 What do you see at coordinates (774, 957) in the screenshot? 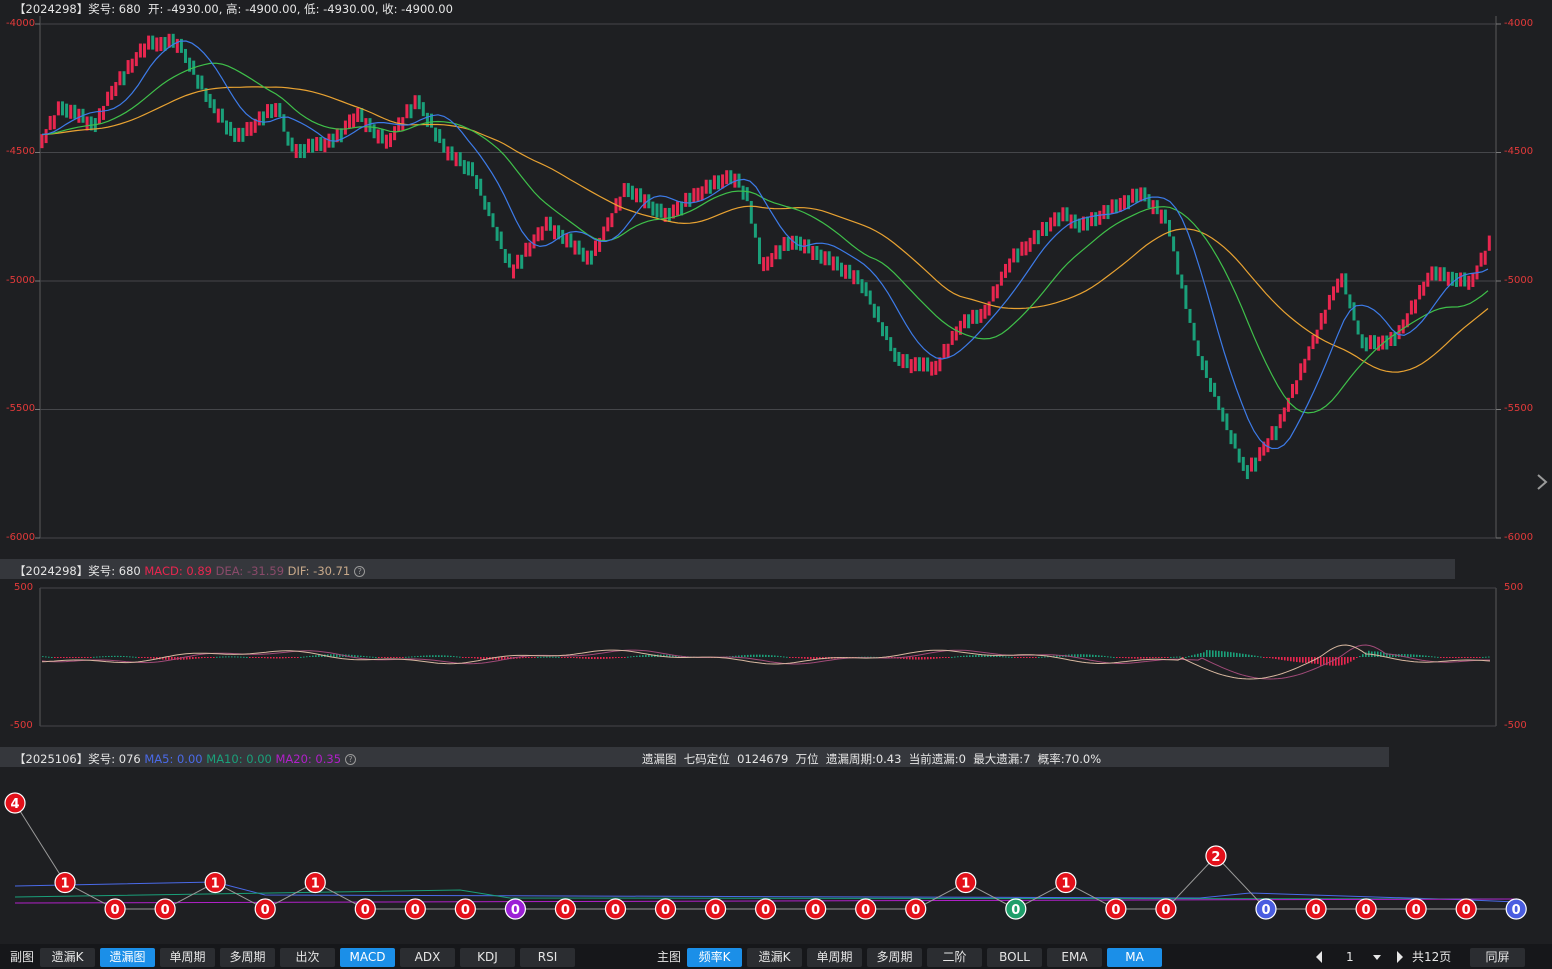
I see `tab-main-miss-k: 遗漏K` at bounding box center [774, 957].